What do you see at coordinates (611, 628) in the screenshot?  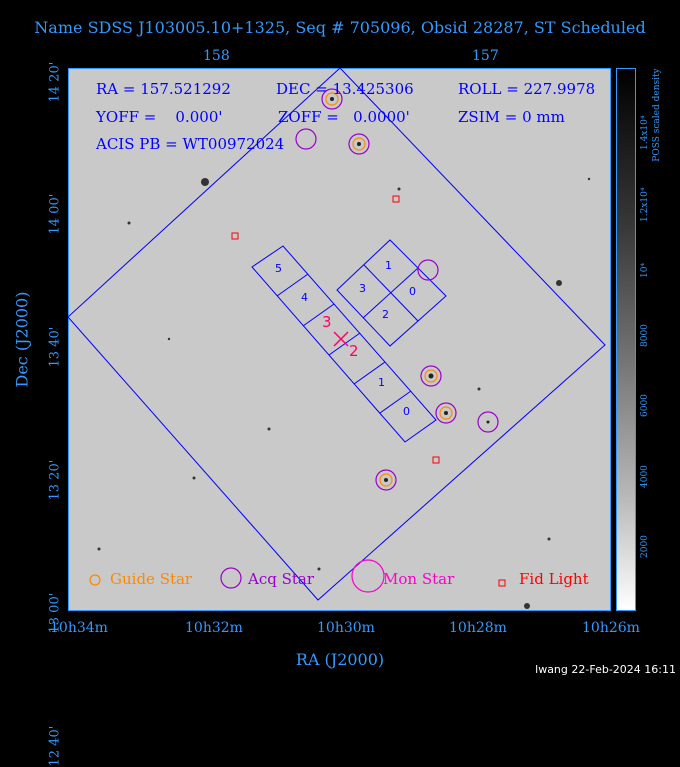 I see `bottom-tick-10h26m: 10h26m` at bounding box center [611, 628].